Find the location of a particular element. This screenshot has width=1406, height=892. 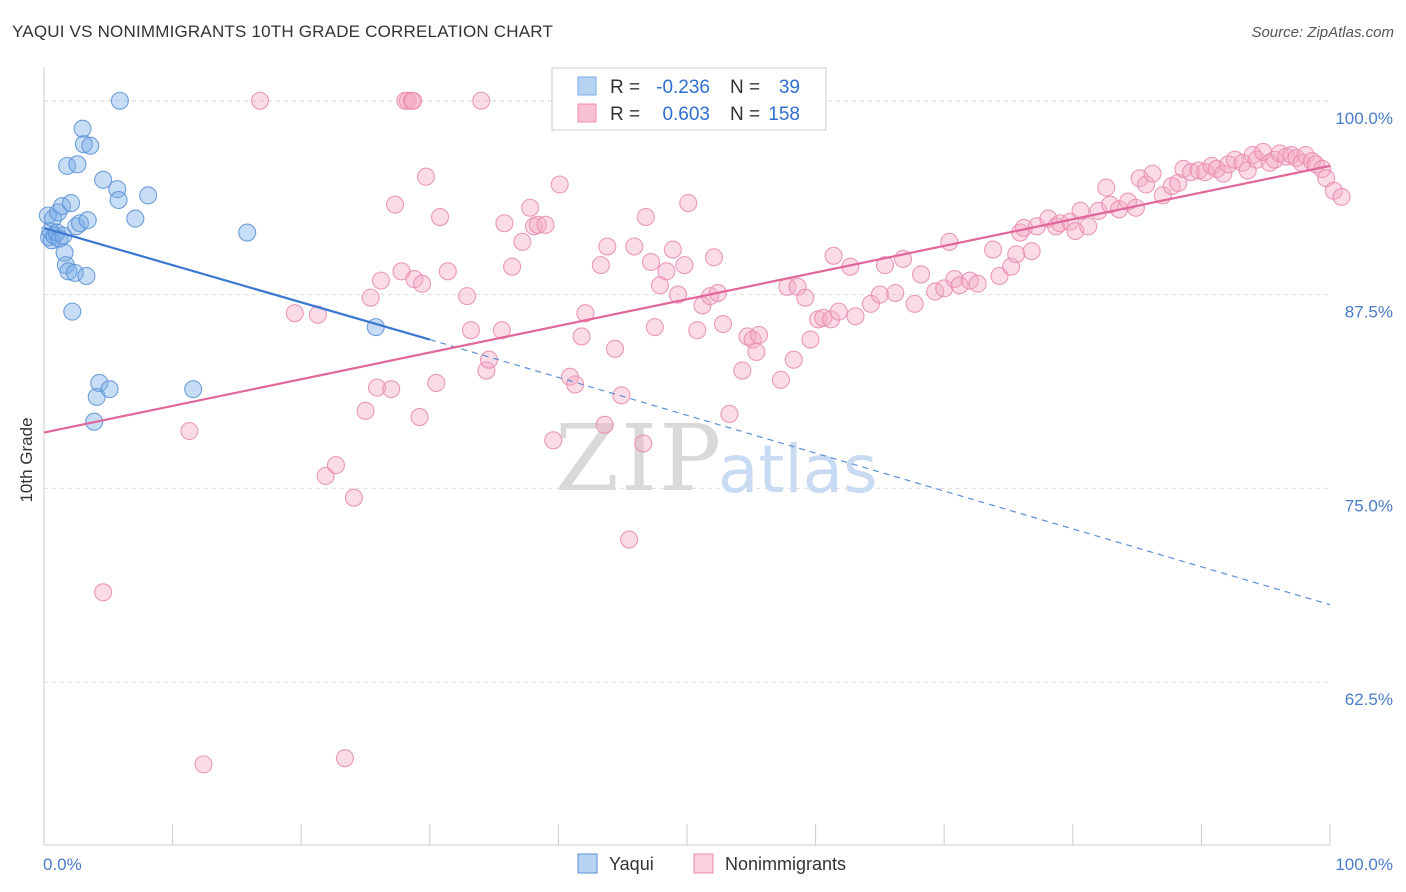

legend-r-value-1: 0.603 is located at coordinates (686, 114).